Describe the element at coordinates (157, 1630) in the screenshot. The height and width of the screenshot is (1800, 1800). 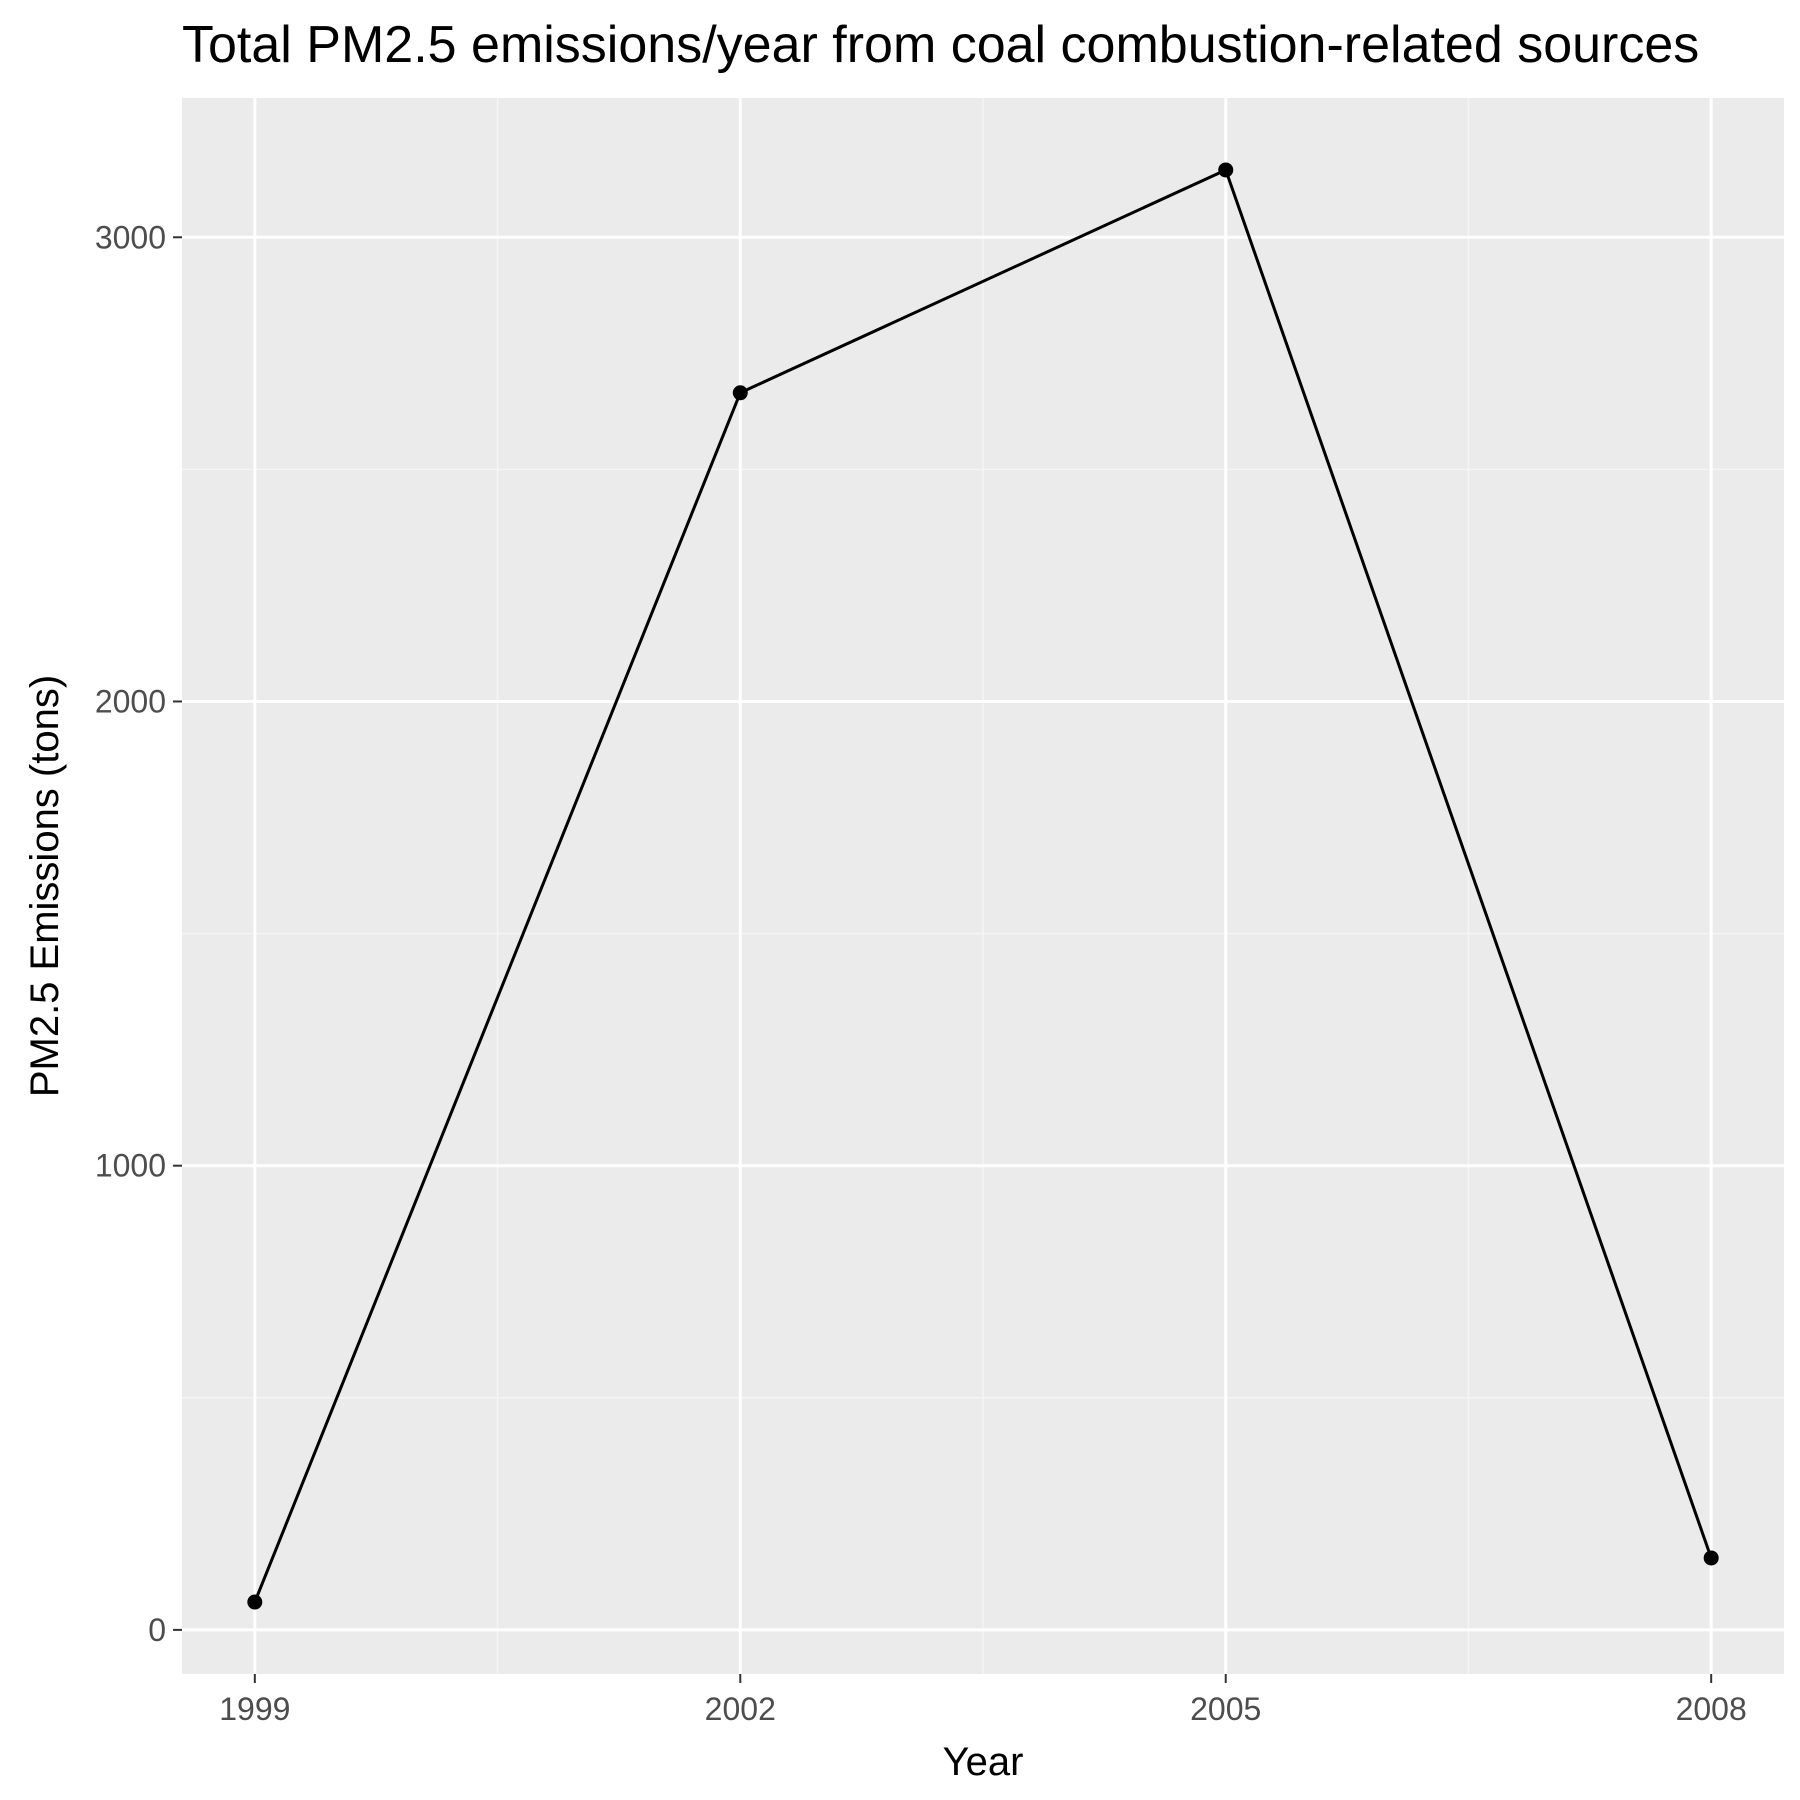
I see `y-tick-label: 0` at that location.